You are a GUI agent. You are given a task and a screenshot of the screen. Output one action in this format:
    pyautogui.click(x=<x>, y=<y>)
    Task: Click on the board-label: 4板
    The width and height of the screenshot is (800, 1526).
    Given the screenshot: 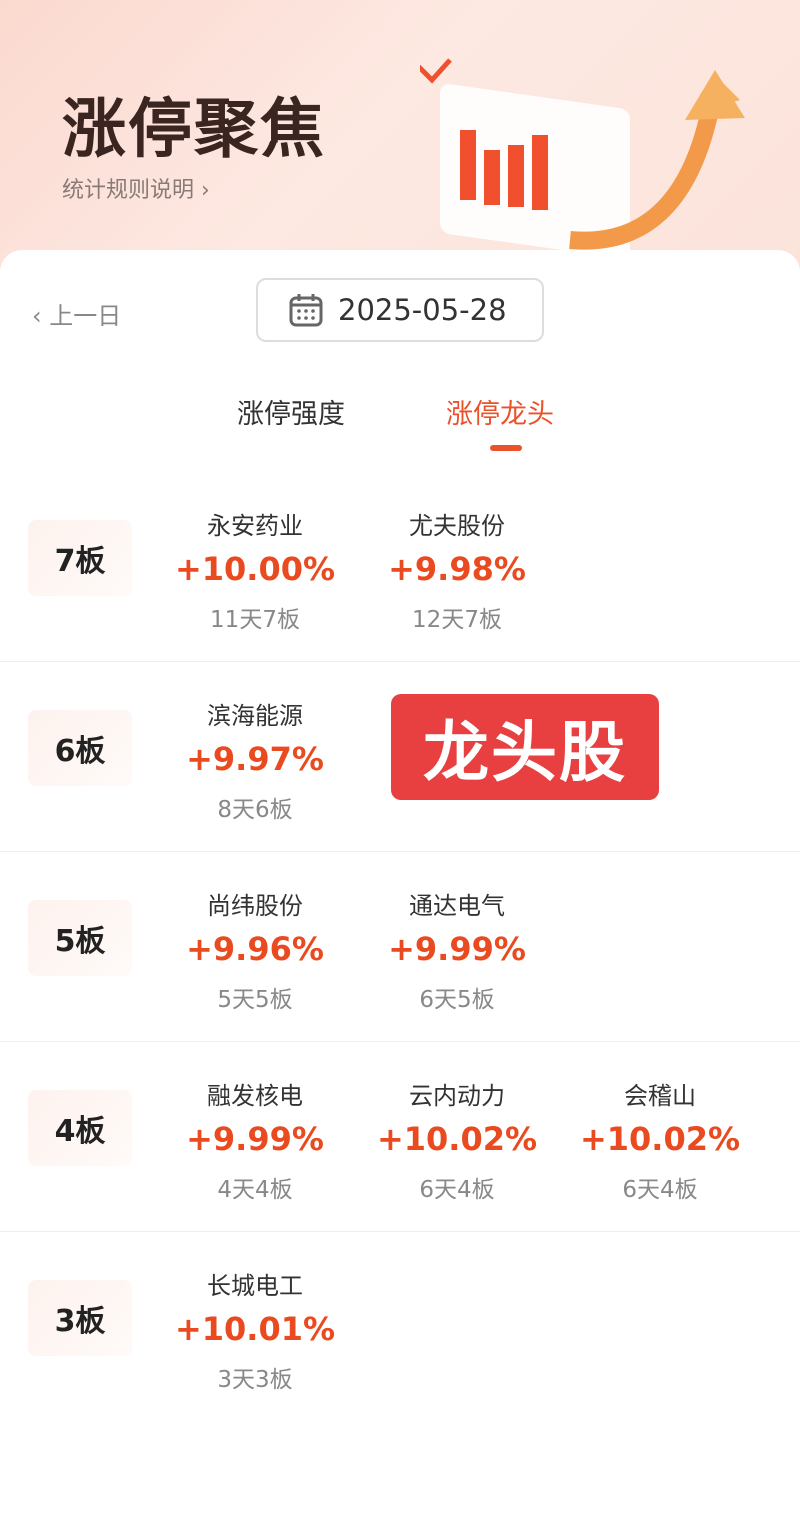 What is the action you would take?
    pyautogui.click(x=80, y=1128)
    